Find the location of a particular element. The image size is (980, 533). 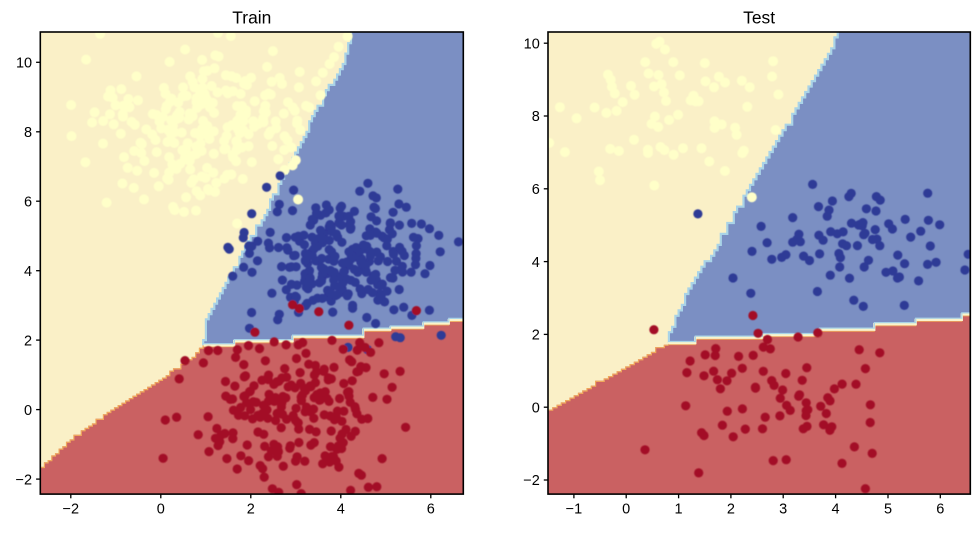

svg-text: Train is located at coordinates (251, 18).